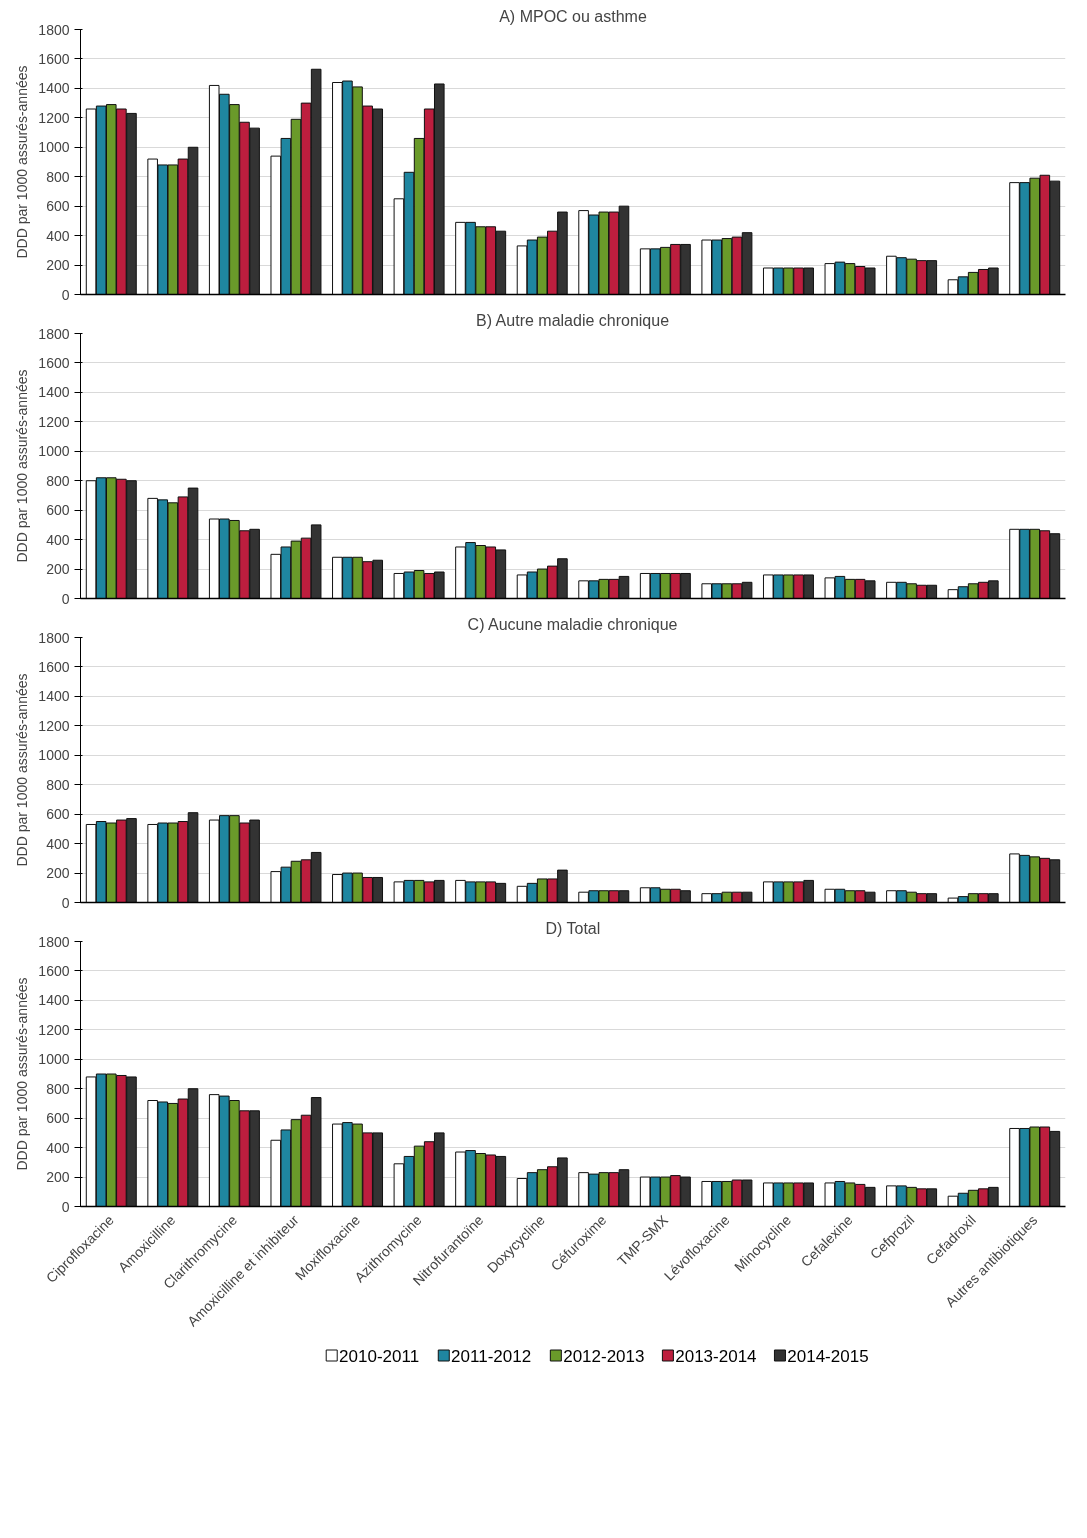 This screenshot has width=1087, height=1538. I want to click on legend-label: 2013-2014, so click(716, 1356).